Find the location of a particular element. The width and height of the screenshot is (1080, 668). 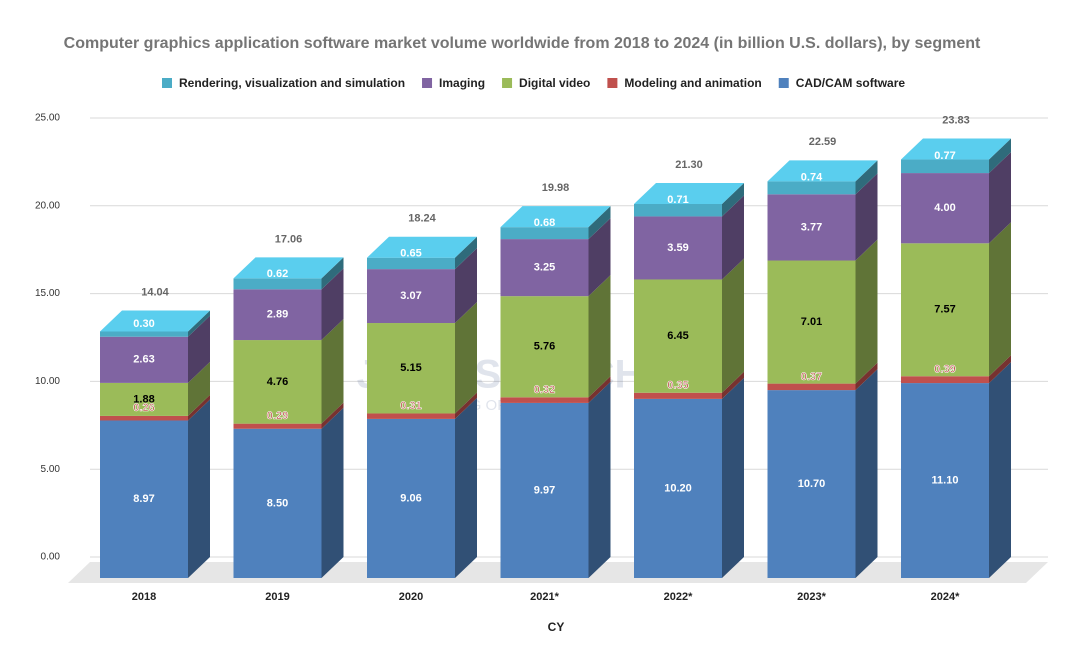

data-label: 9.97 is located at coordinates (544, 490).